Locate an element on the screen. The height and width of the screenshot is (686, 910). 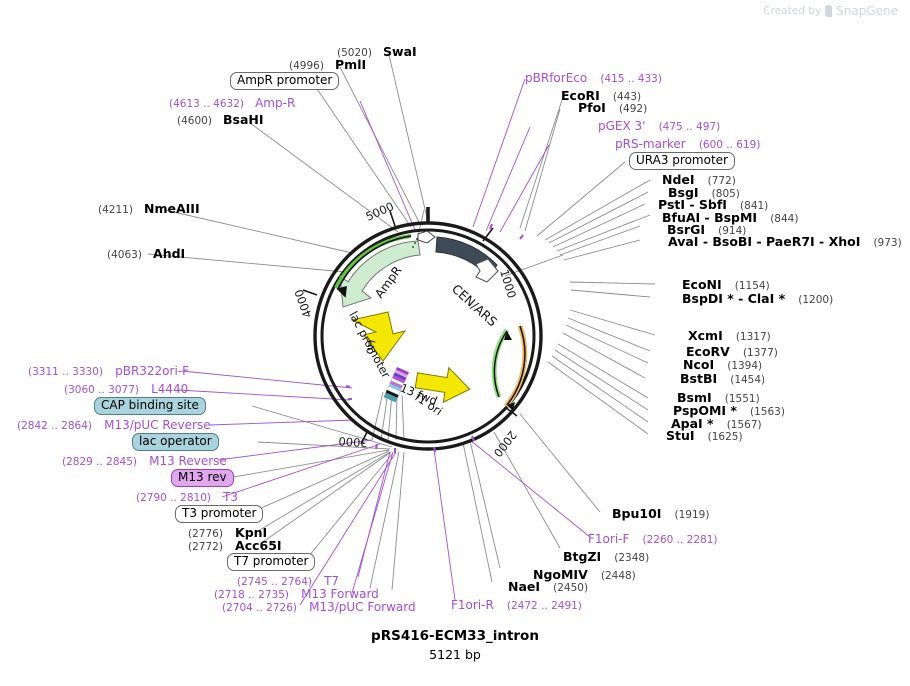
label-l4440: (3060 .. 3077) L4440 is located at coordinates (126, 388).